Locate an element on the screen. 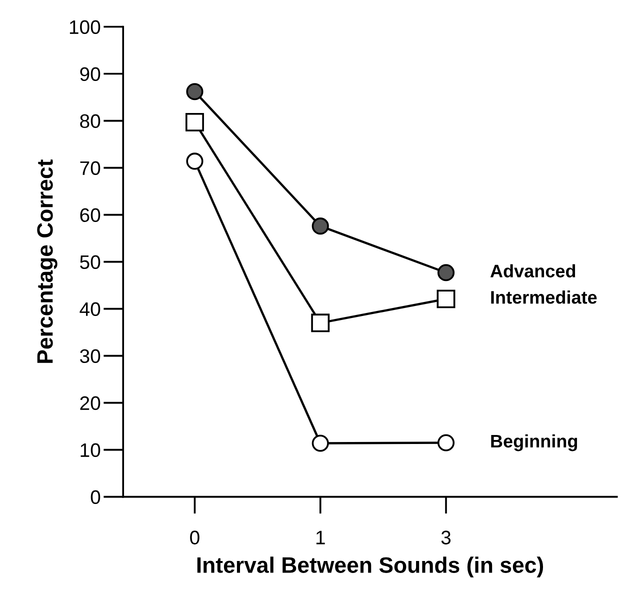 The image size is (625, 595). y-tick-label: 100 is located at coordinates (85, 27).